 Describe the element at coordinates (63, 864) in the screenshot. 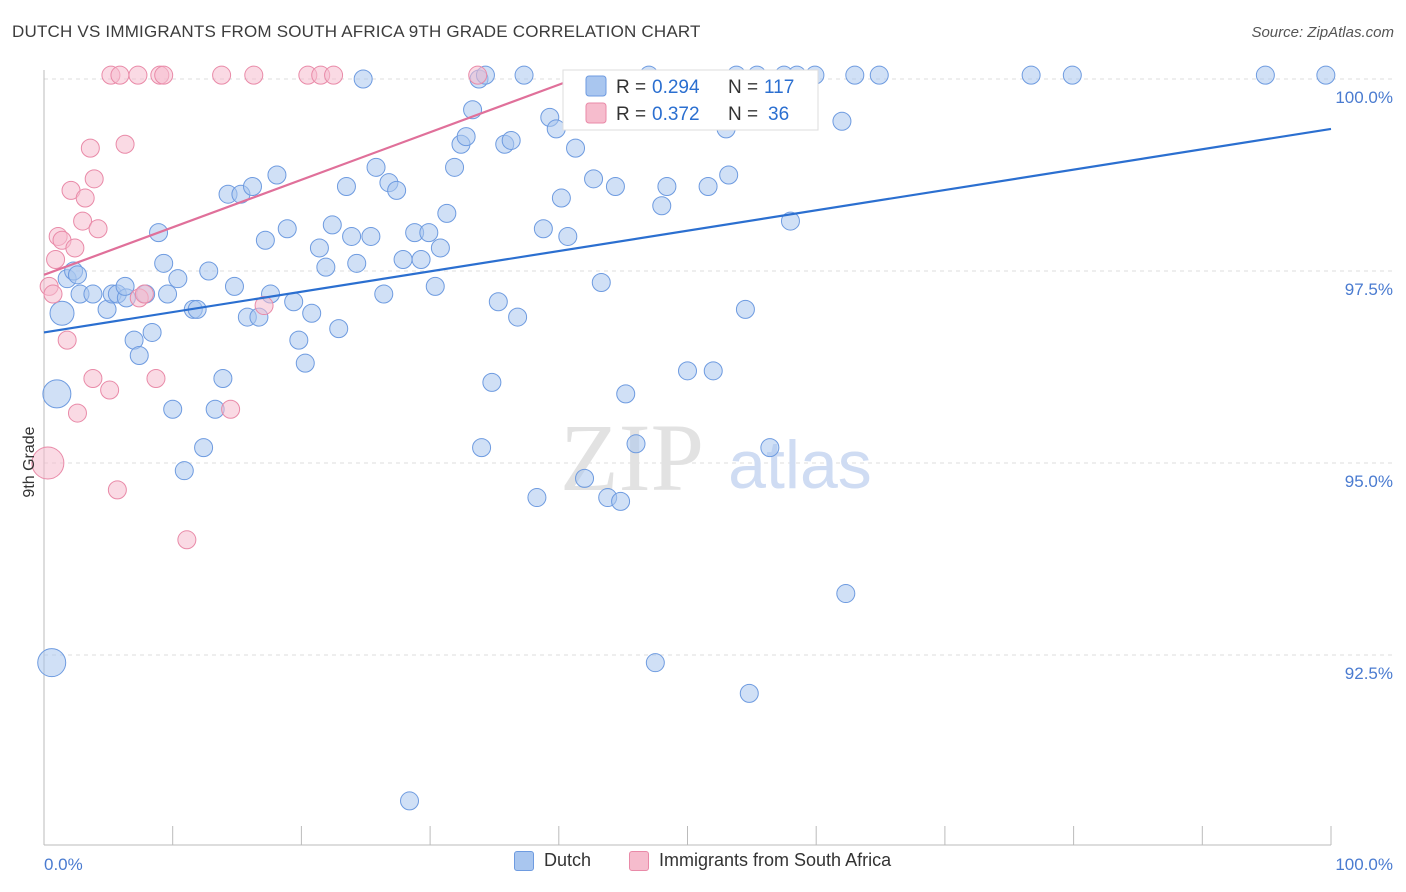

I see `x-tick-label-min: 0.0%` at that location.